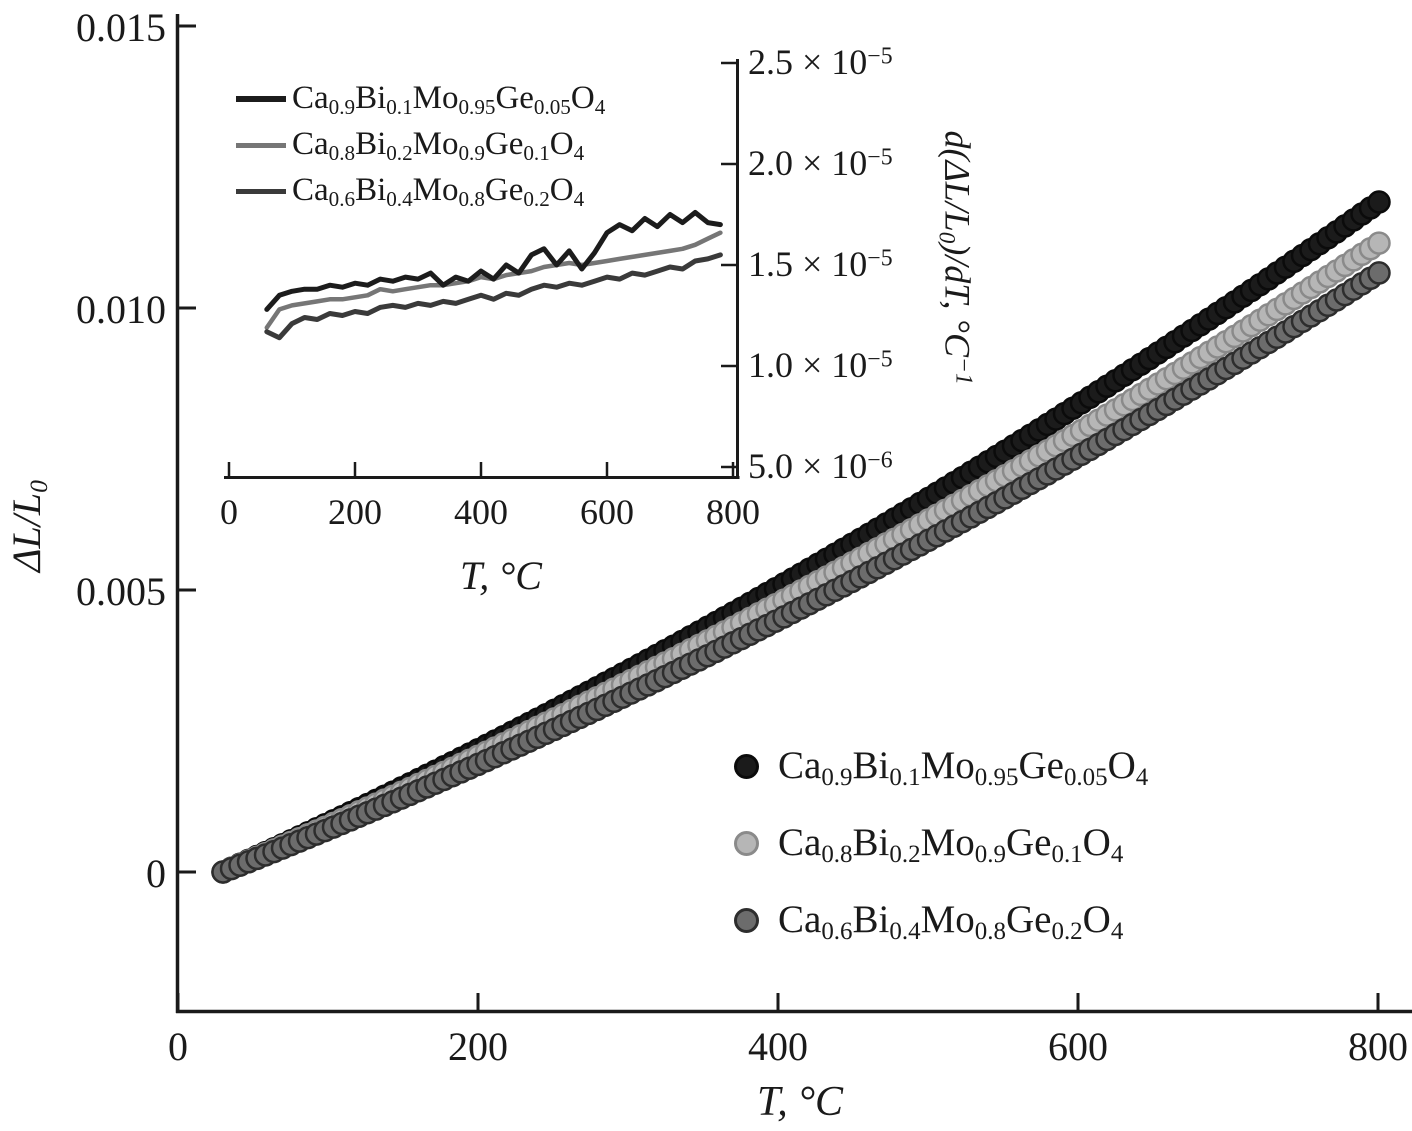 The image size is (1412, 1131). Describe the element at coordinates (29, 526) in the screenshot. I see `main-y-axis-label: ΔL/L0` at that location.